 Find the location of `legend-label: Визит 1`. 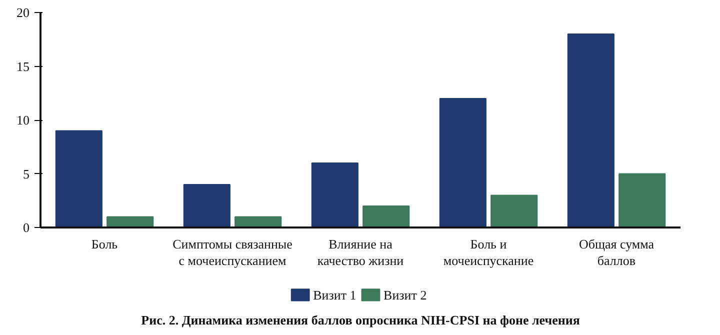

legend-label: Визит 1 is located at coordinates (334, 294).